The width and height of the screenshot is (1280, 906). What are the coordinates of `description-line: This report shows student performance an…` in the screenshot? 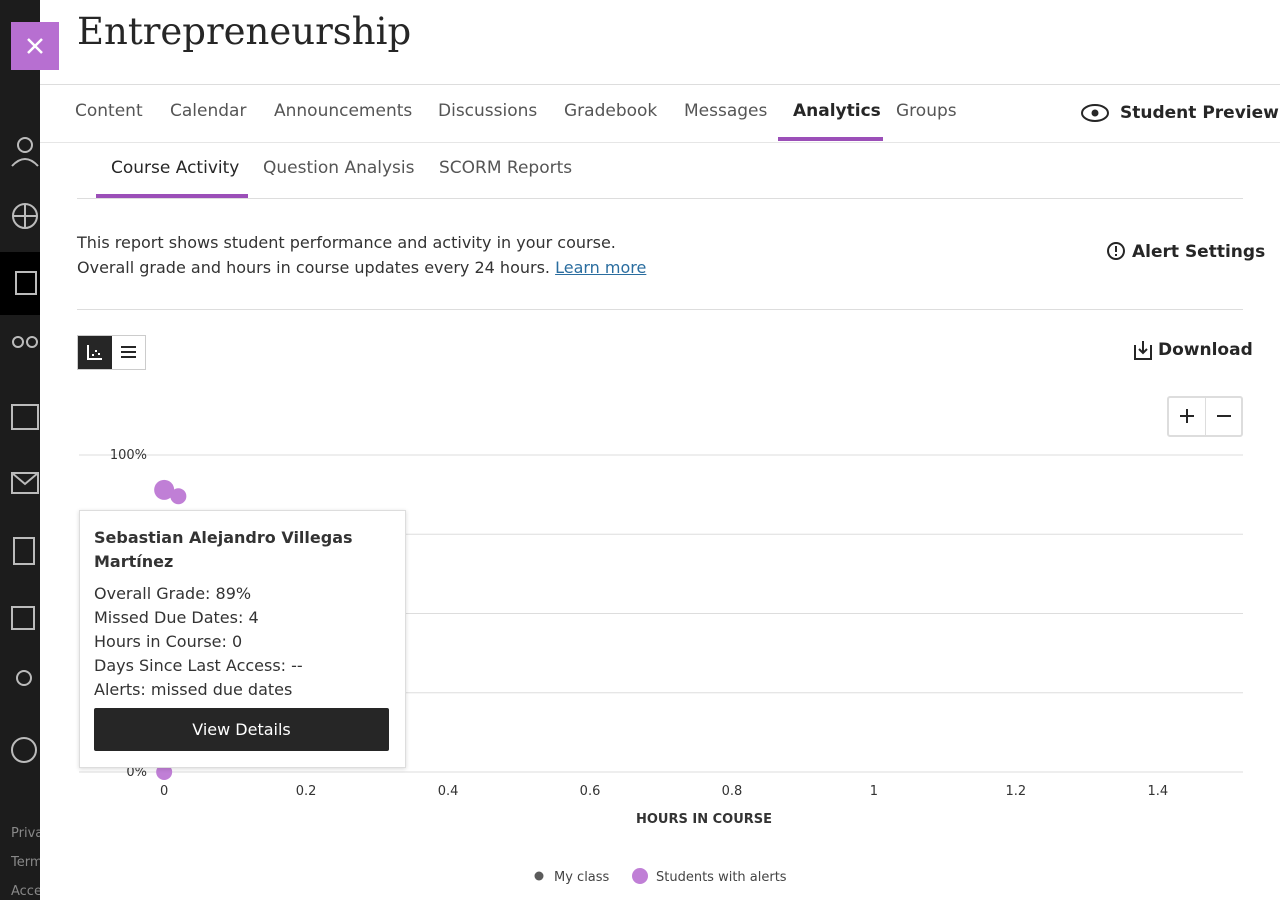 It's located at (346, 242).